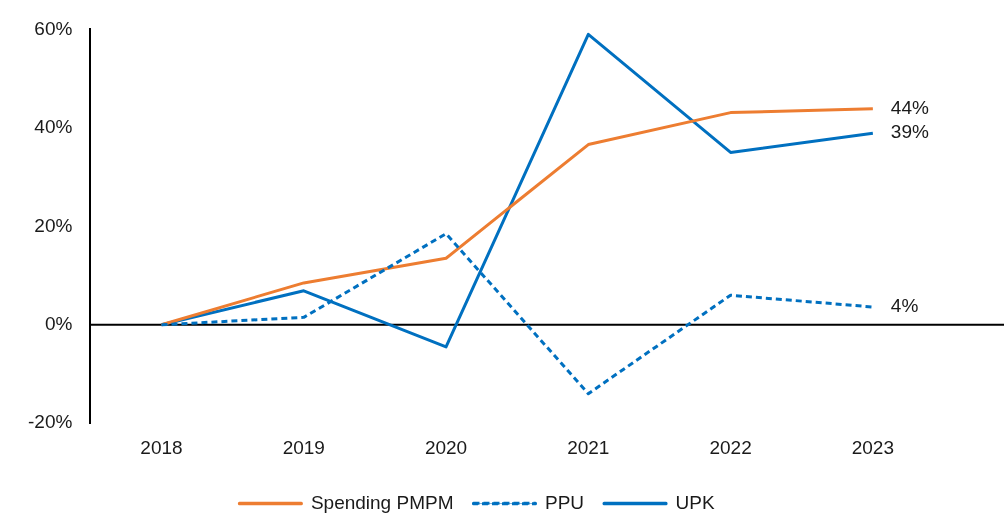  What do you see at coordinates (695, 502) in the screenshot?
I see `legend-label: UPK` at bounding box center [695, 502].